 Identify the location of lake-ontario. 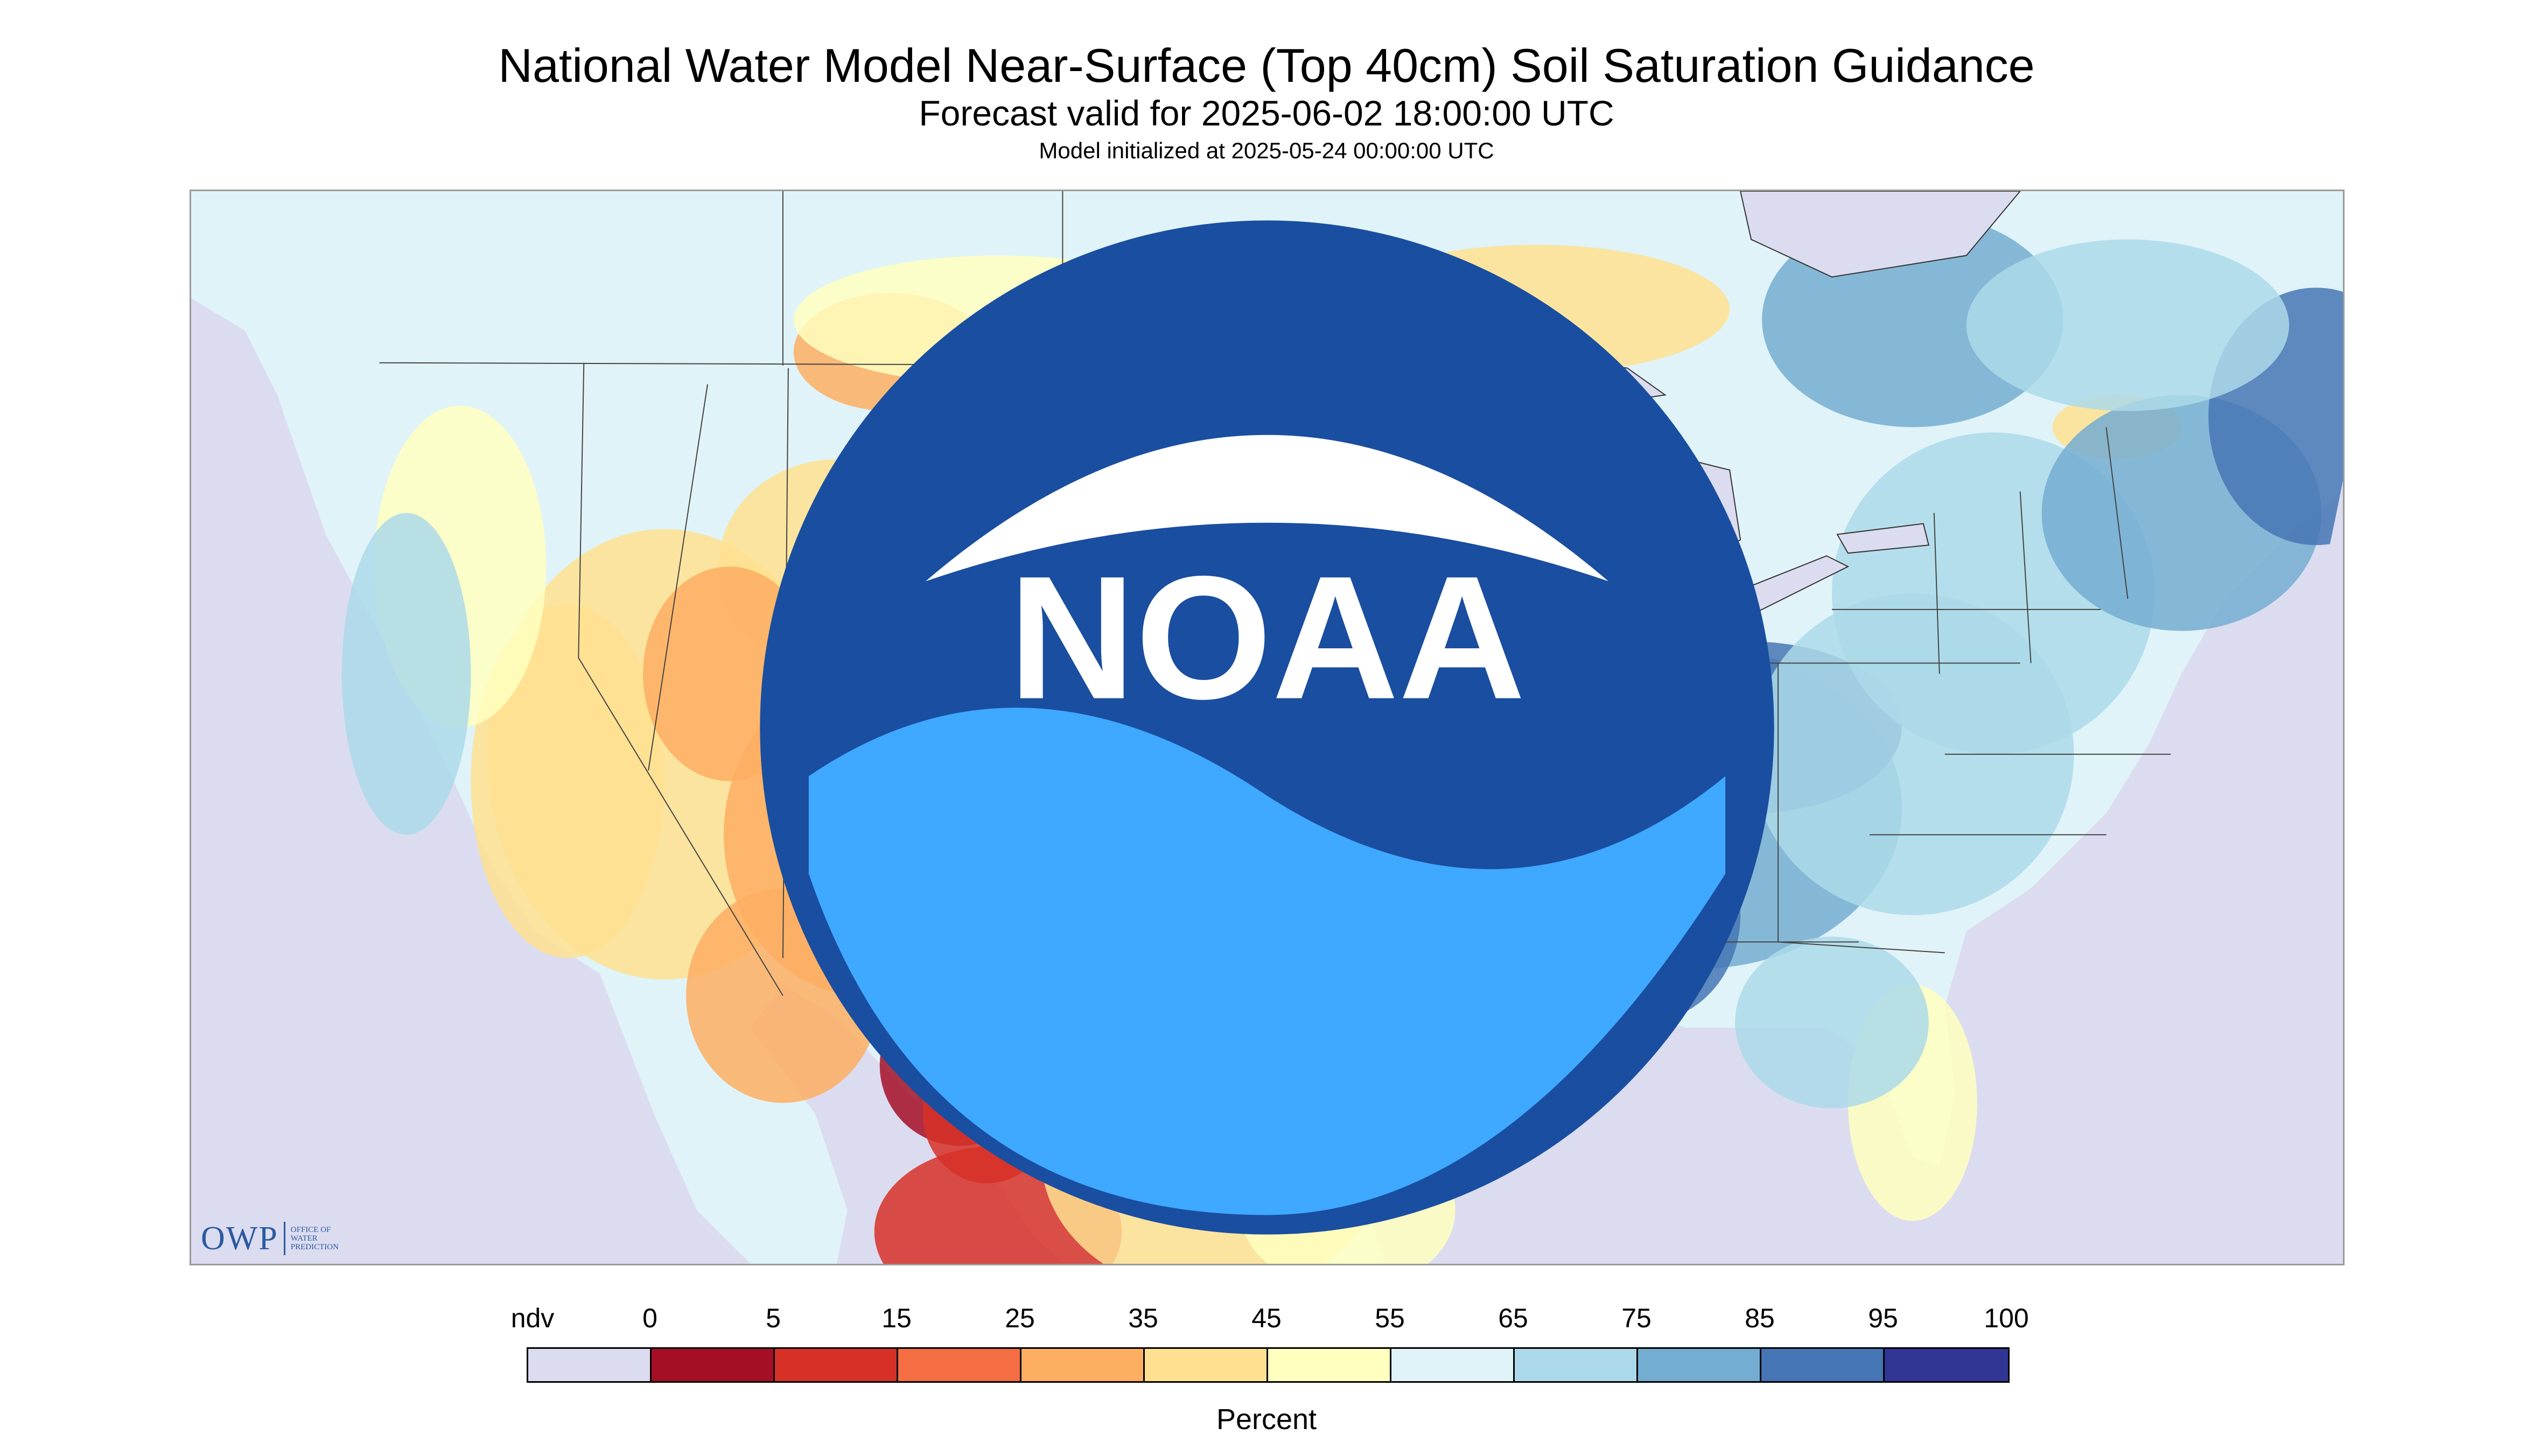
(1883, 538).